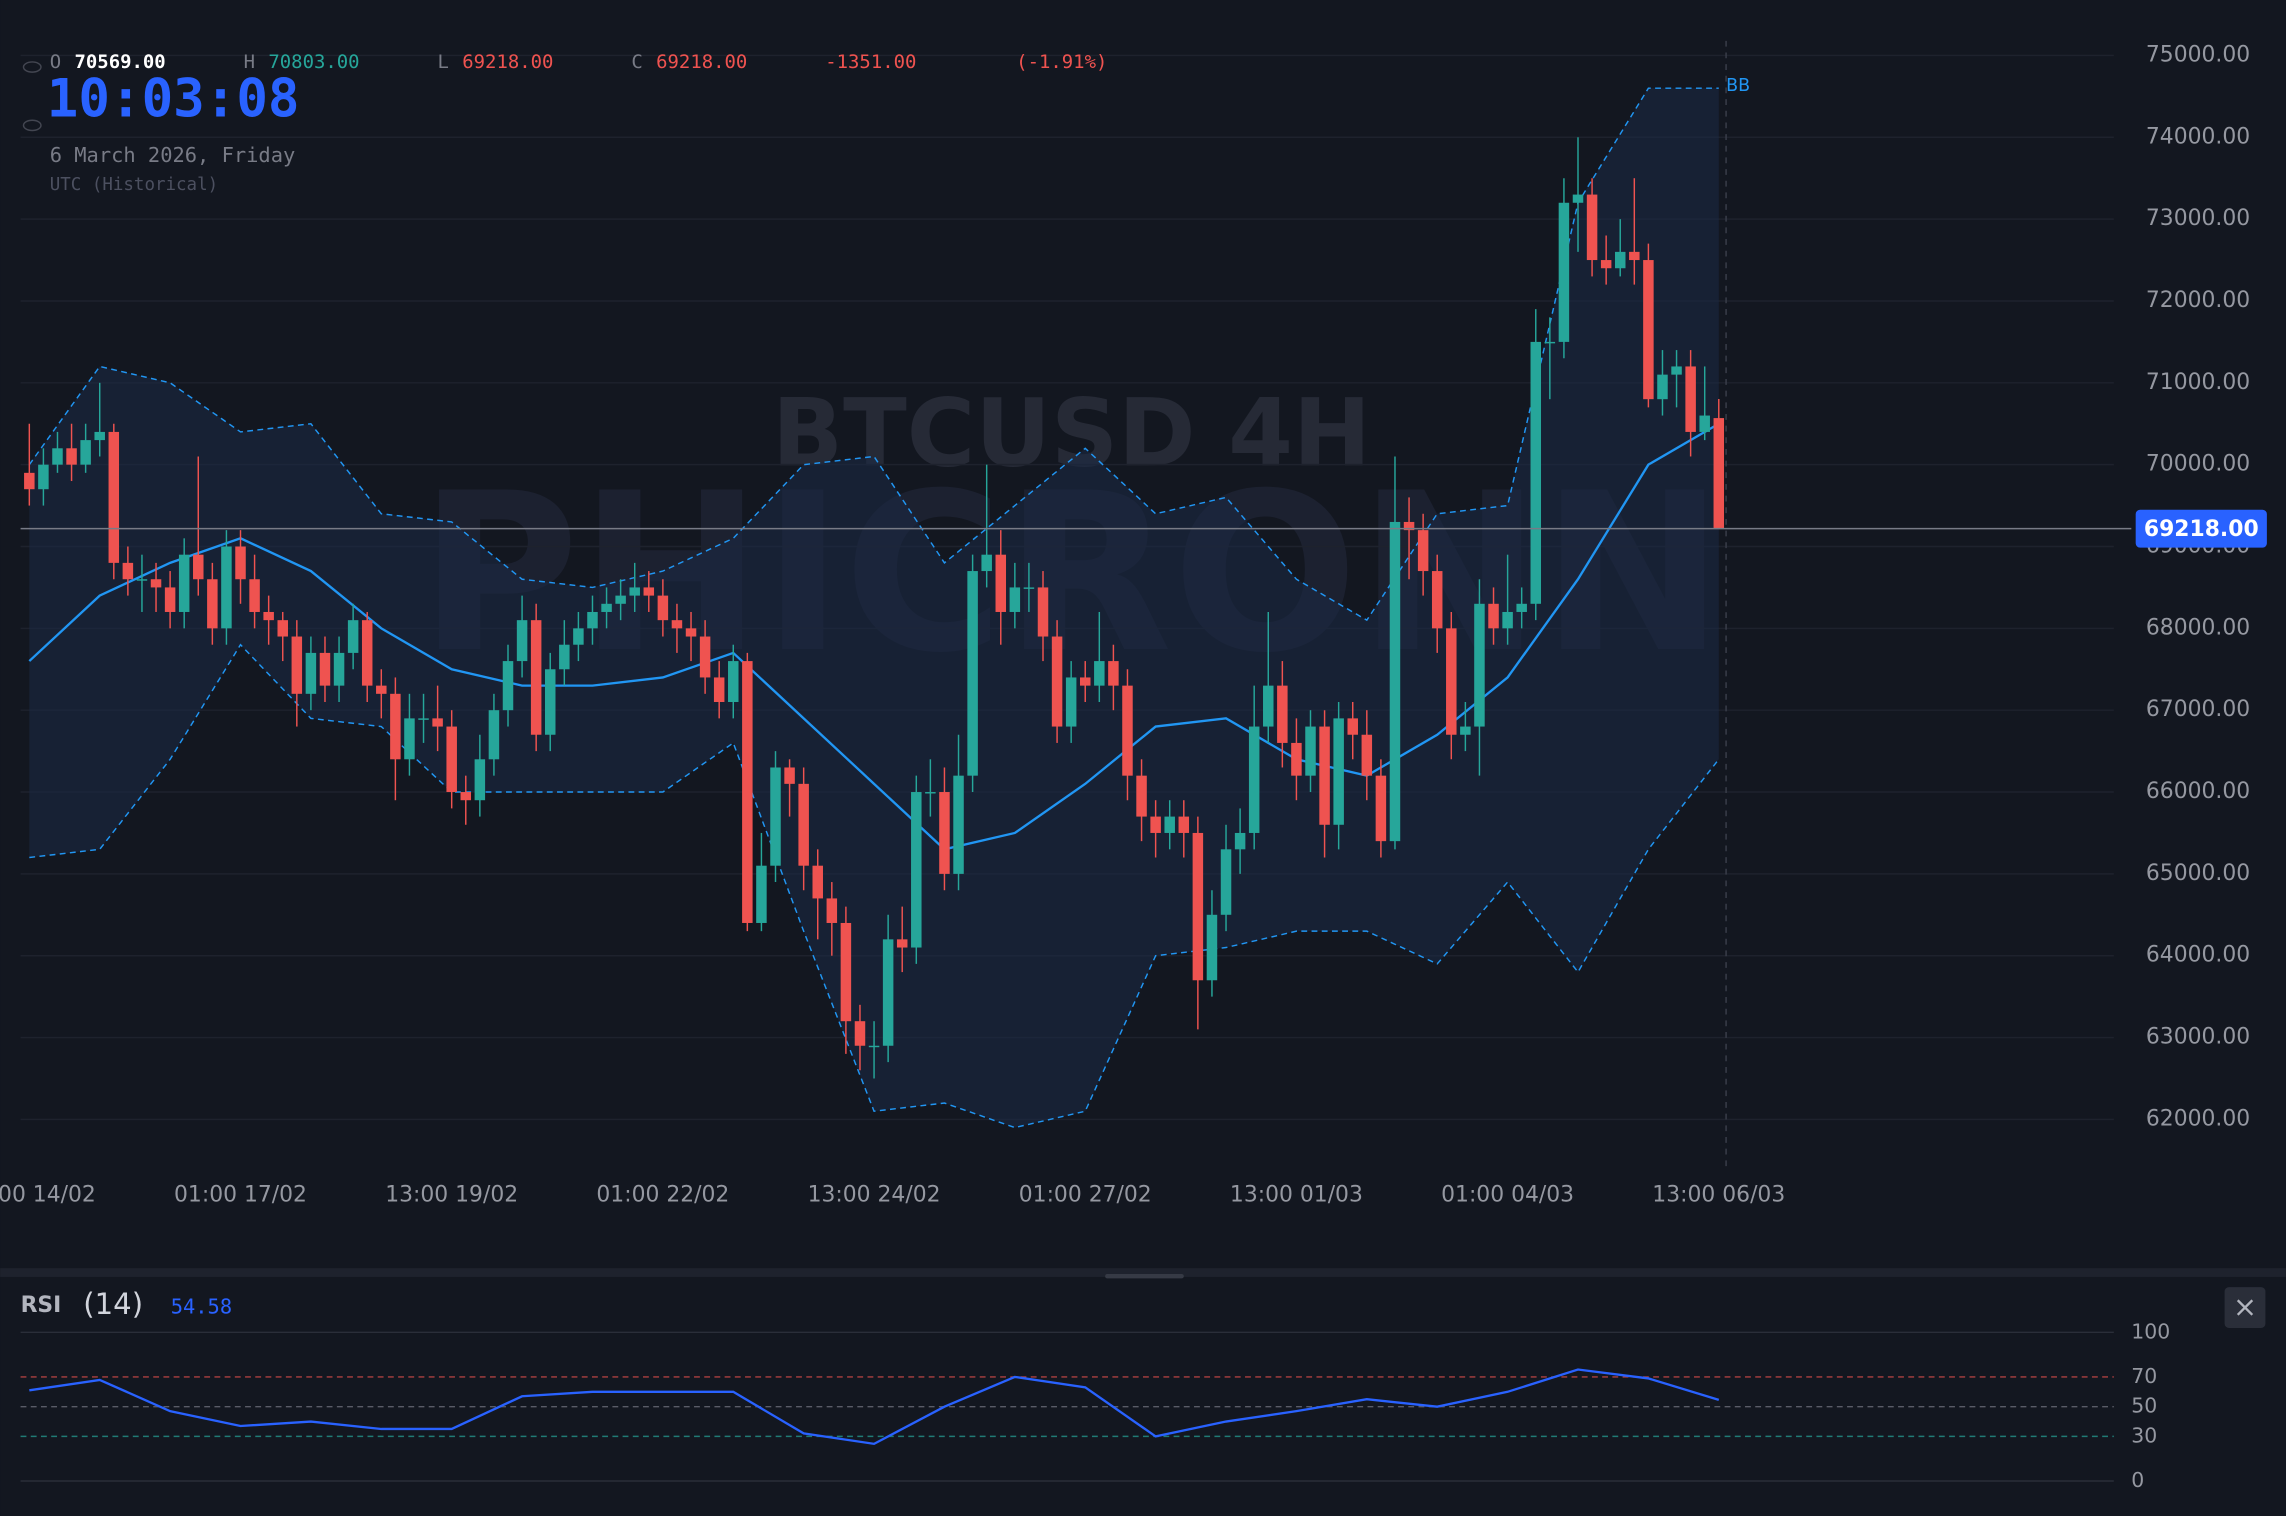  What do you see at coordinates (636, 62) in the screenshot?
I see `close-key: C` at bounding box center [636, 62].